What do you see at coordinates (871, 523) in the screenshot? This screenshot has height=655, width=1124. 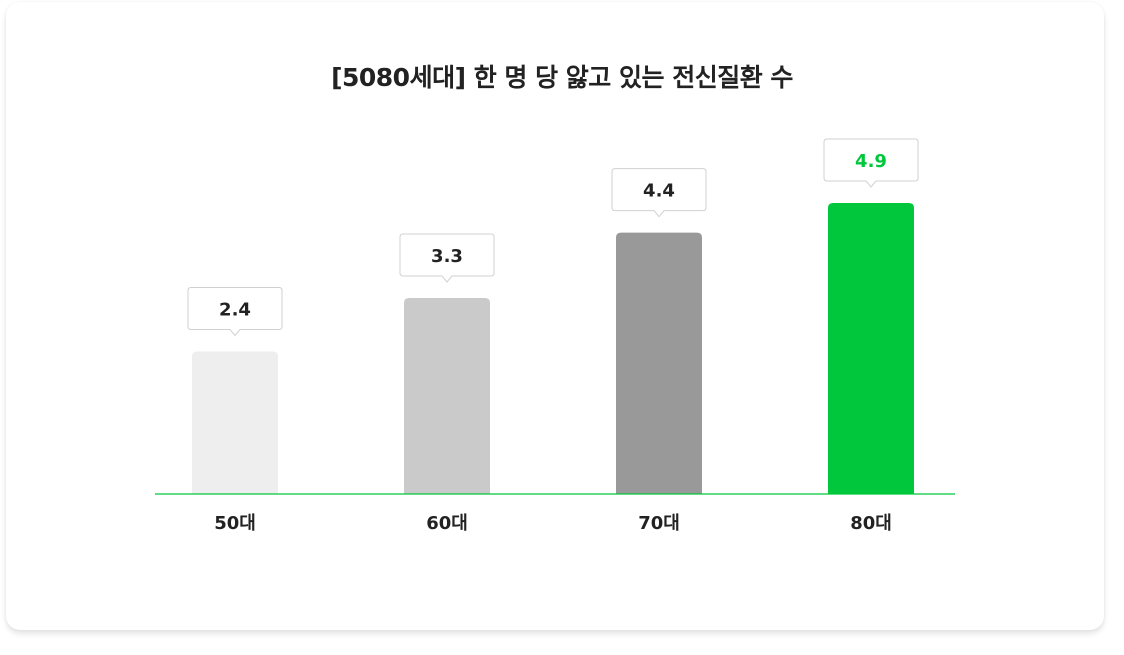 I see `category-label: 80대` at bounding box center [871, 523].